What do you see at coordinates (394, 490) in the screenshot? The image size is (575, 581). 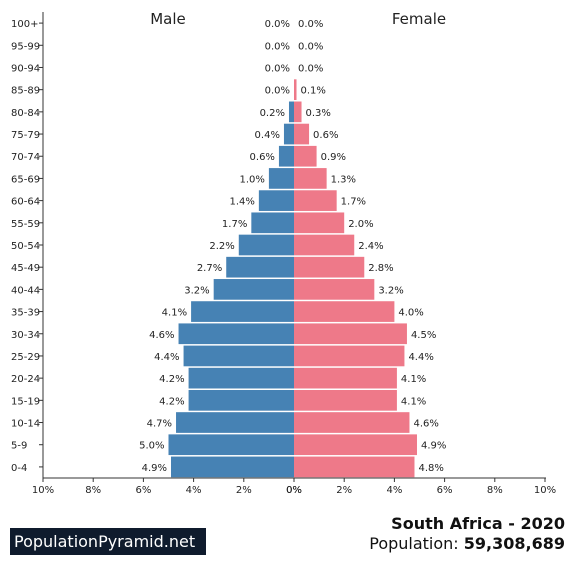 I see `x-tick-label-right-4: 4%` at bounding box center [394, 490].